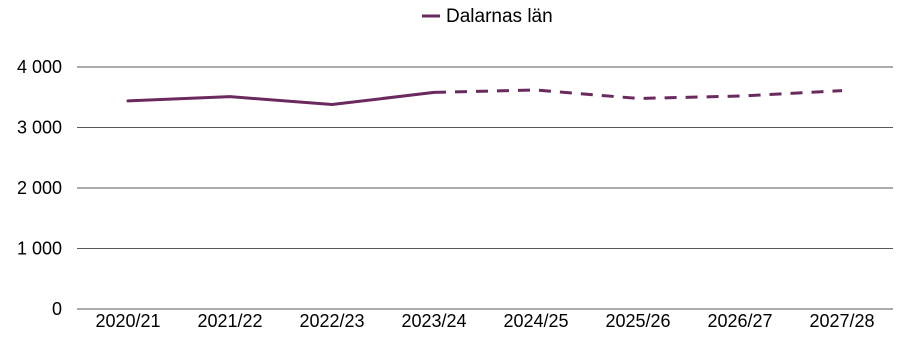 The image size is (909, 337). I want to click on x-tick-label: 2027/28, so click(841, 321).